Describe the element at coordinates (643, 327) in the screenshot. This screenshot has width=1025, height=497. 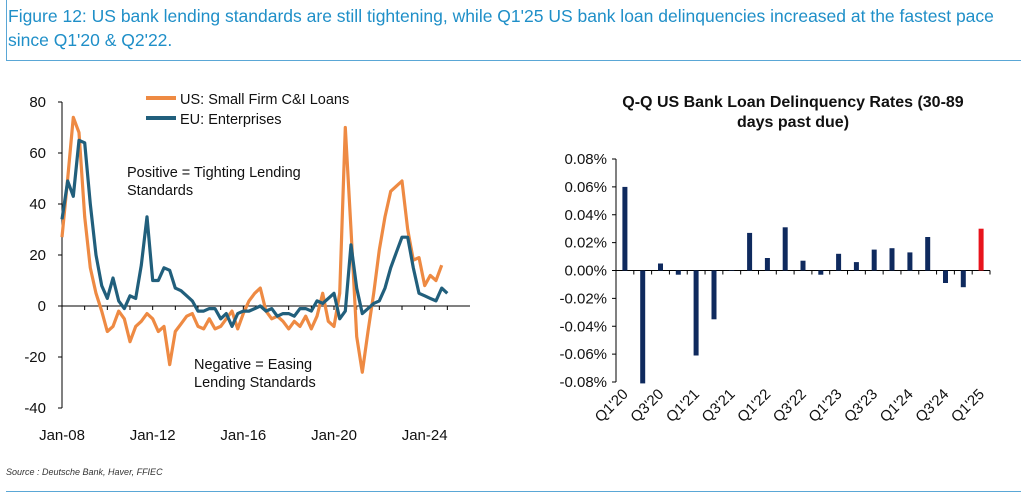
I see `bar-Q220` at that location.